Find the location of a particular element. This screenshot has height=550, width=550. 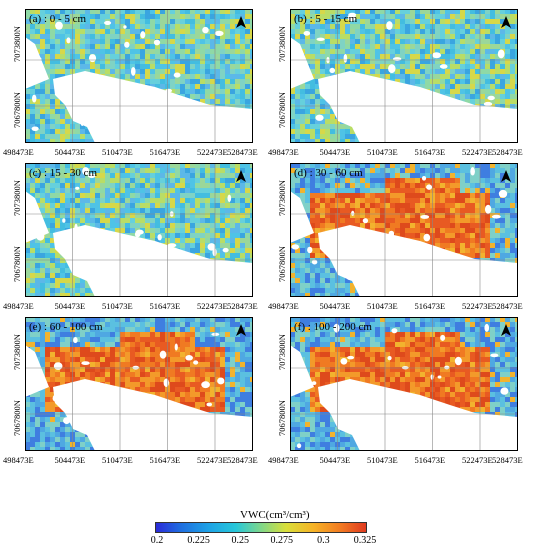

colorbar-tick-label: 0.225 is located at coordinates (198, 540).